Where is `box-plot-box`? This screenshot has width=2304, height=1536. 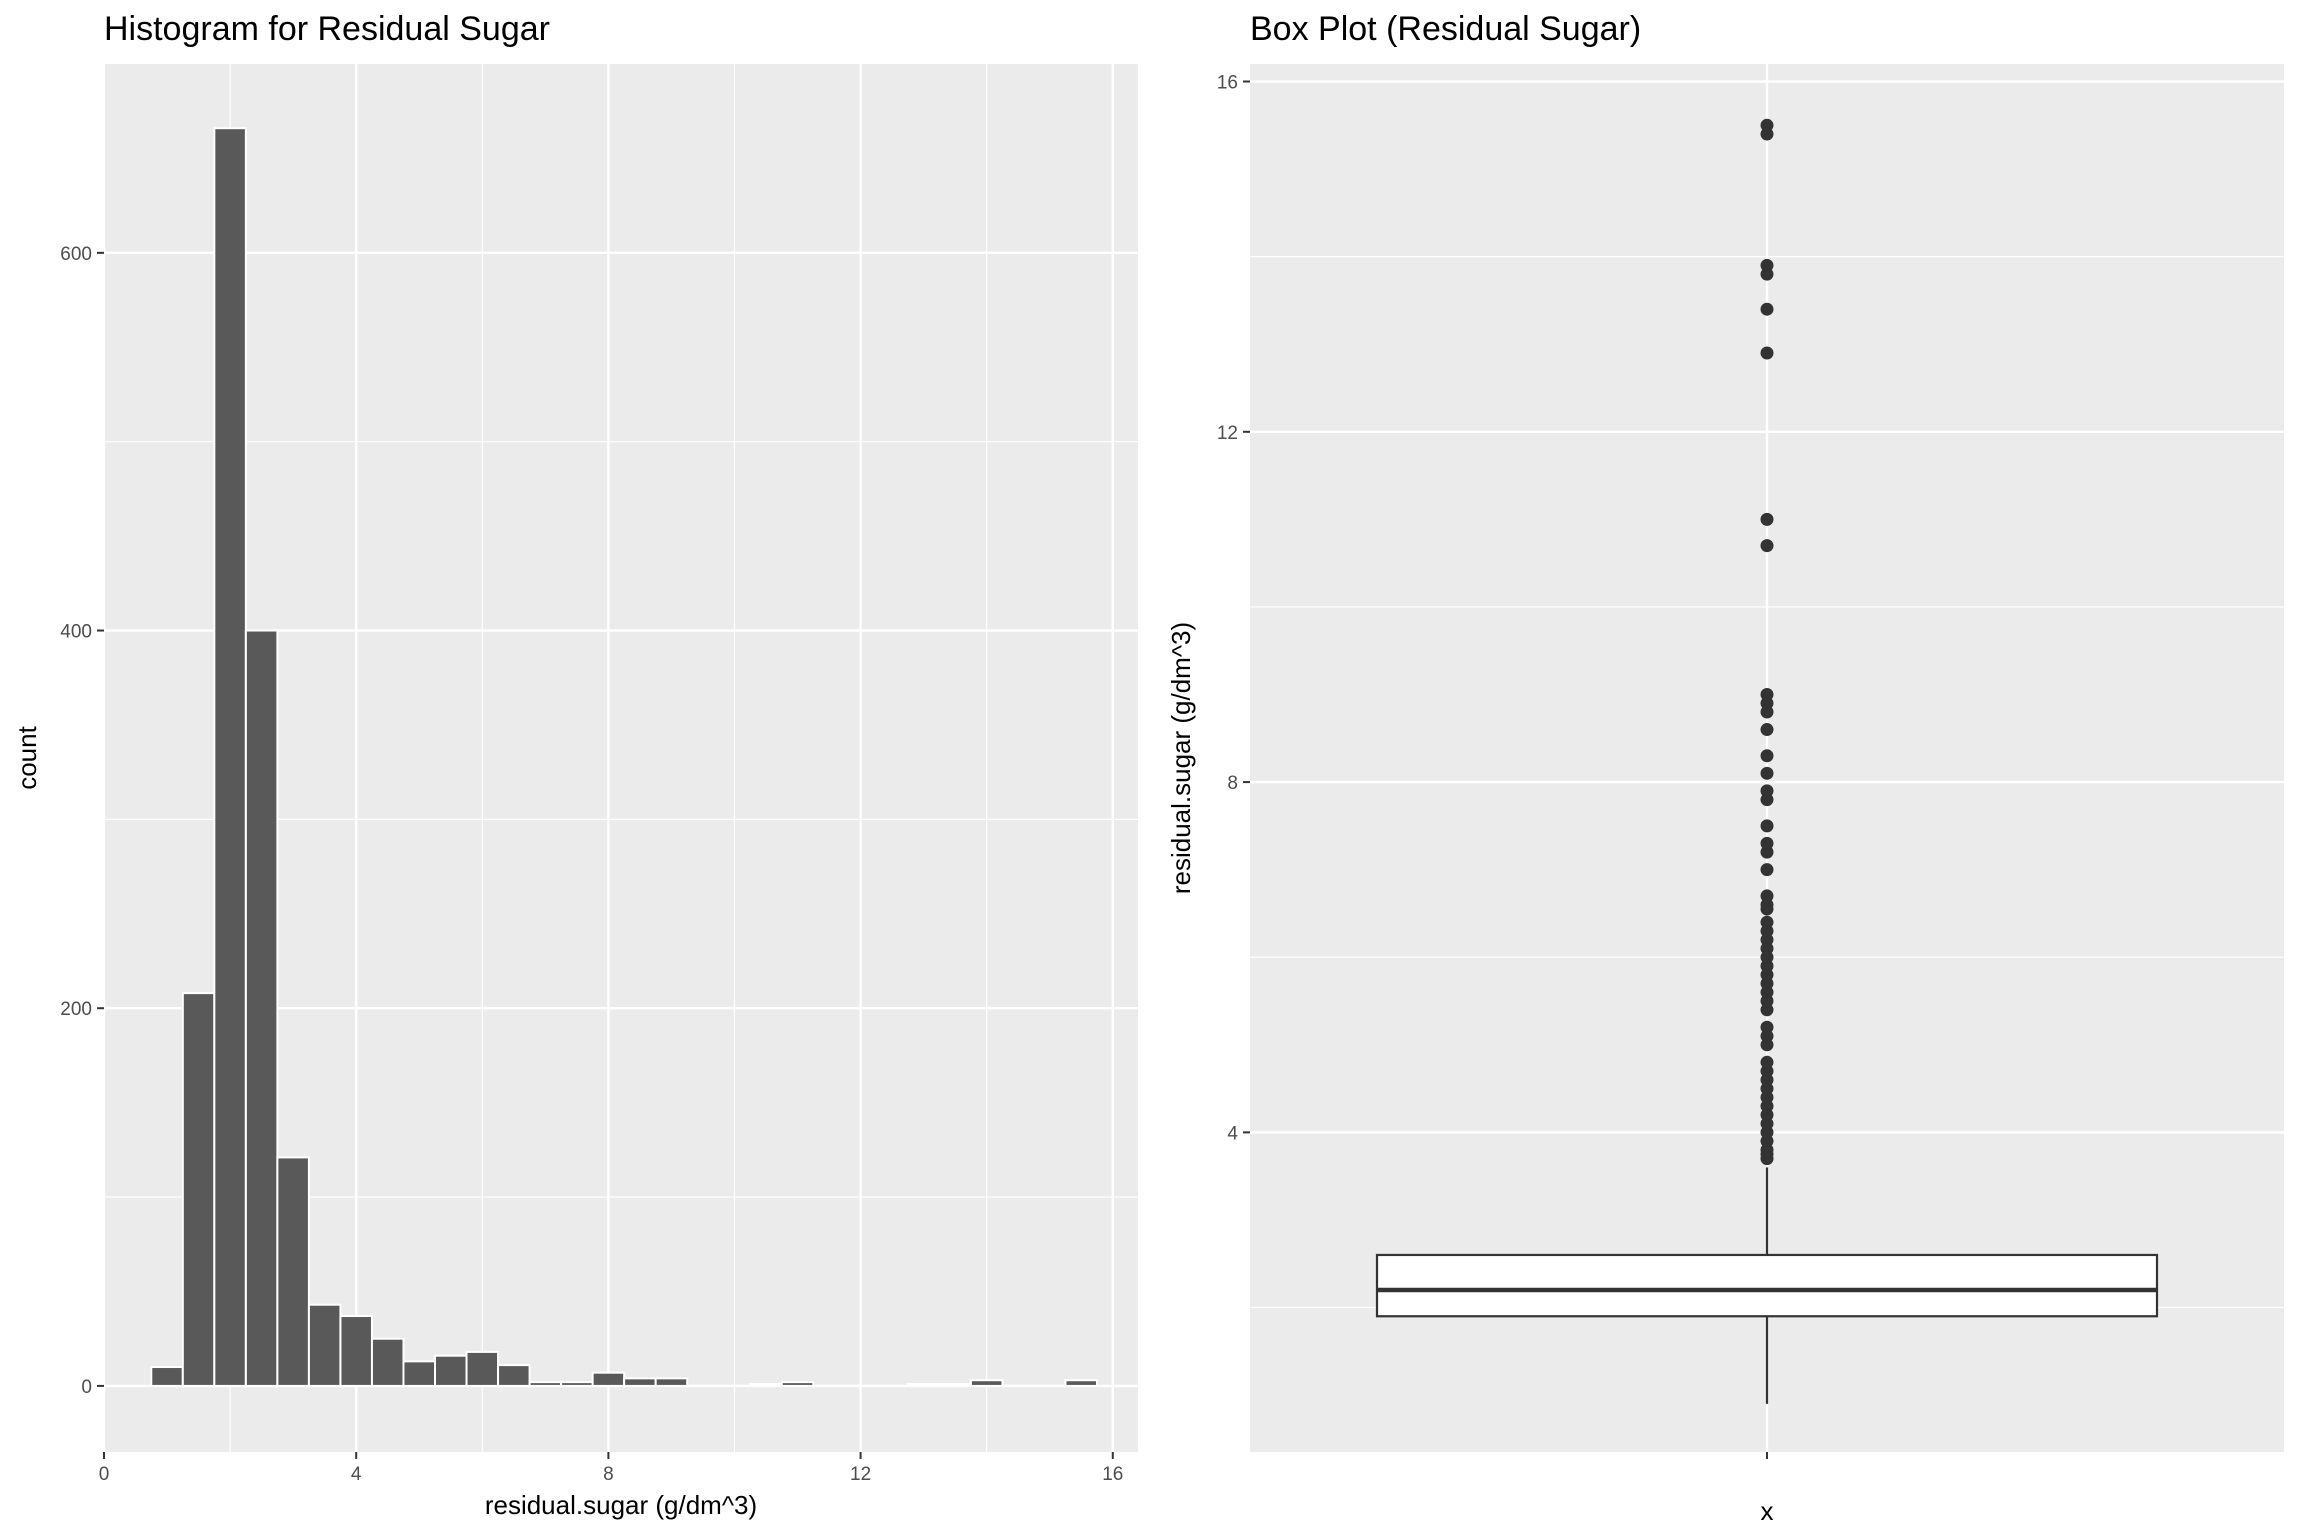 box-plot-box is located at coordinates (1767, 1285).